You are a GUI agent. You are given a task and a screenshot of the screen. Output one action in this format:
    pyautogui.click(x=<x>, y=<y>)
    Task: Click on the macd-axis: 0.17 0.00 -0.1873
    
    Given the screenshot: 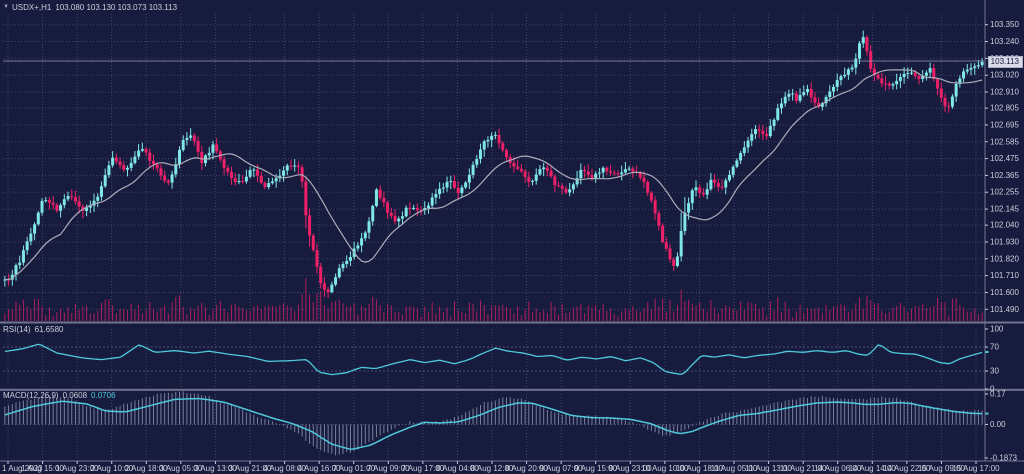 What is the action you would take?
    pyautogui.click(x=1001, y=426)
    